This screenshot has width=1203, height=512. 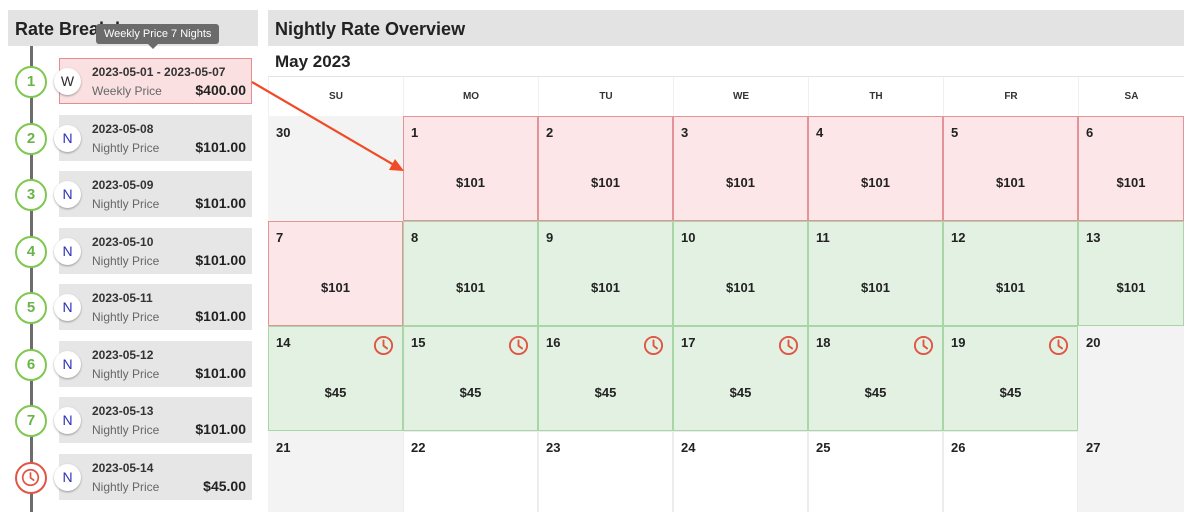 I want to click on day-number: 16, so click(x=553, y=342).